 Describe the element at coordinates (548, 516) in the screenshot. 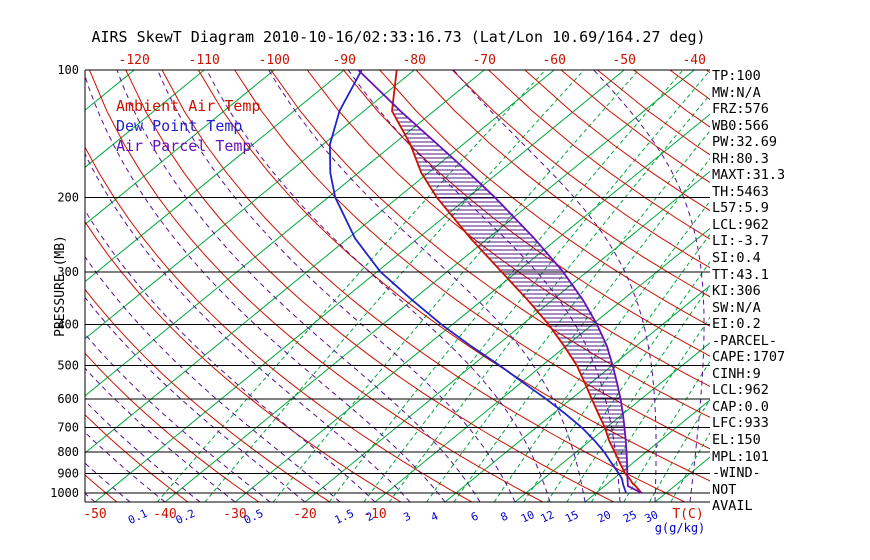

I see `mixing-ratio-tick-label: 12` at that location.